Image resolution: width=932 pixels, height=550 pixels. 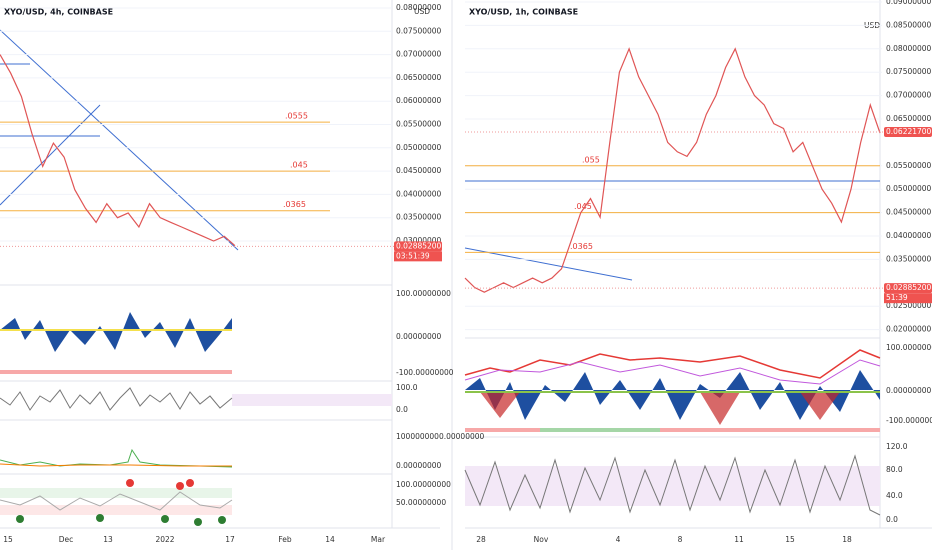 I want to click on price-tick-label: 0.02500000, so click(x=909, y=305).